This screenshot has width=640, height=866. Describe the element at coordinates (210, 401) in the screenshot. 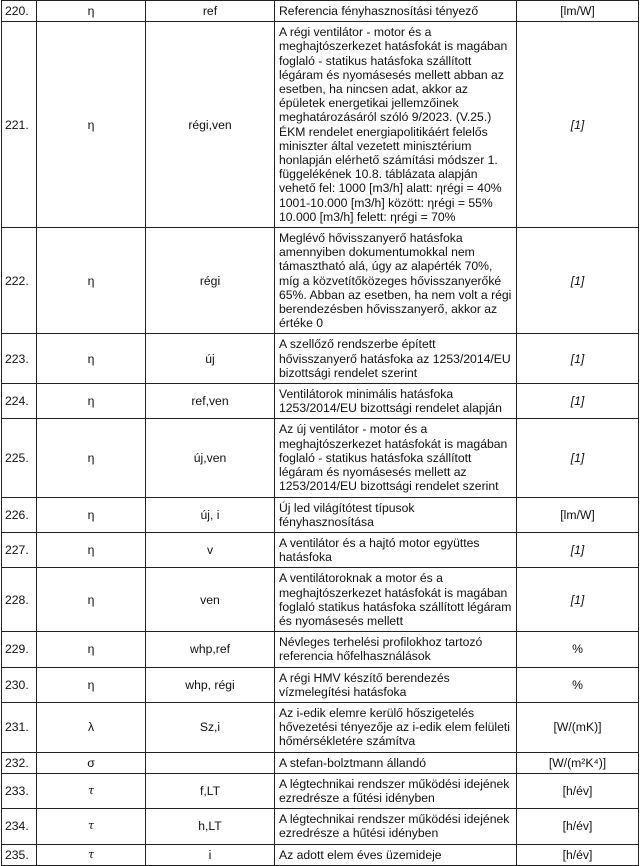

I see `subscript: ref,ven` at that location.